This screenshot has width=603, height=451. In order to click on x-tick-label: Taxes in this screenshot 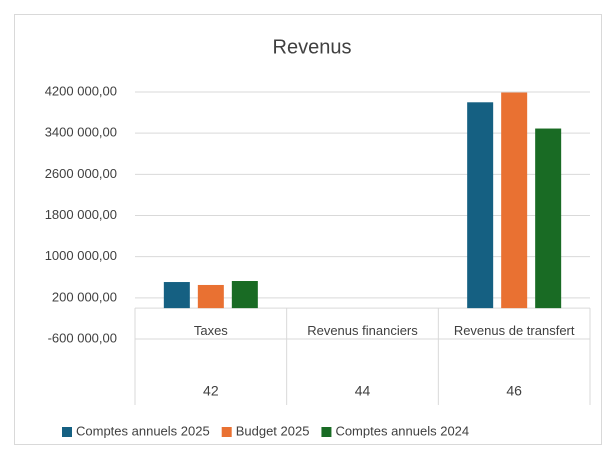, I will do `click(210, 331)`.